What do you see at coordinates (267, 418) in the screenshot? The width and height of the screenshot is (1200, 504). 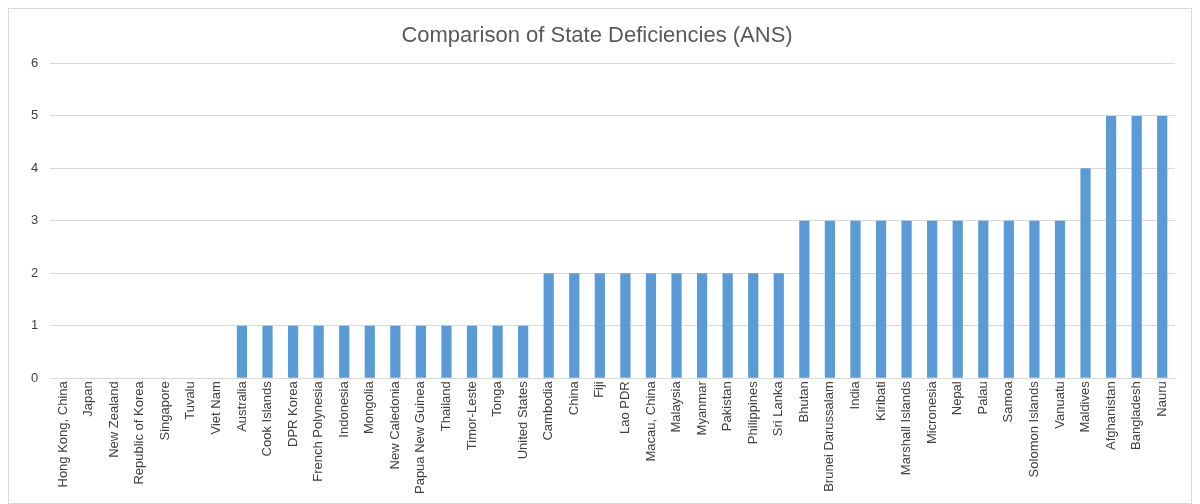 I see `x-tick-label: Cook Islands` at bounding box center [267, 418].